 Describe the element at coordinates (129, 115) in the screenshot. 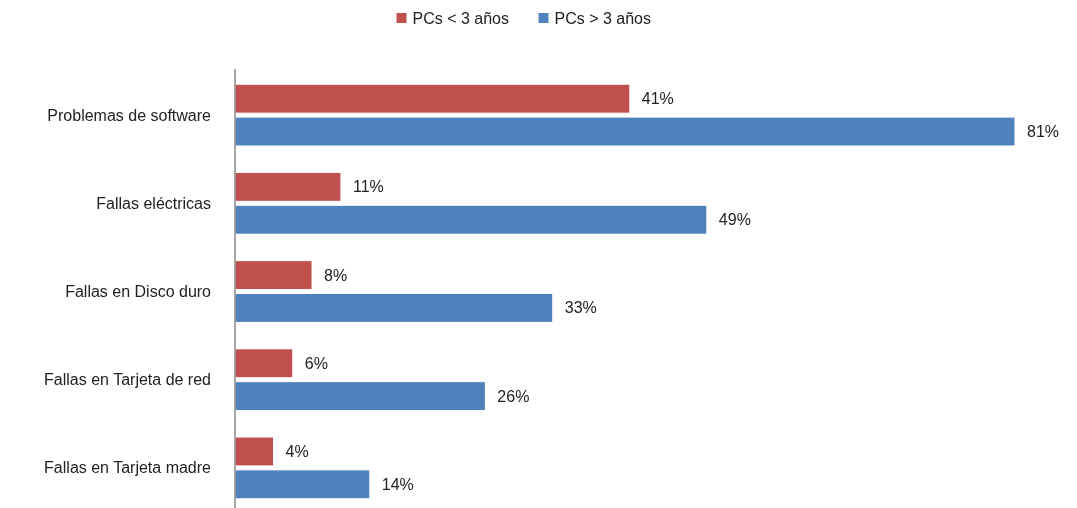

I see `y-tick-label: Problemas de software` at that location.